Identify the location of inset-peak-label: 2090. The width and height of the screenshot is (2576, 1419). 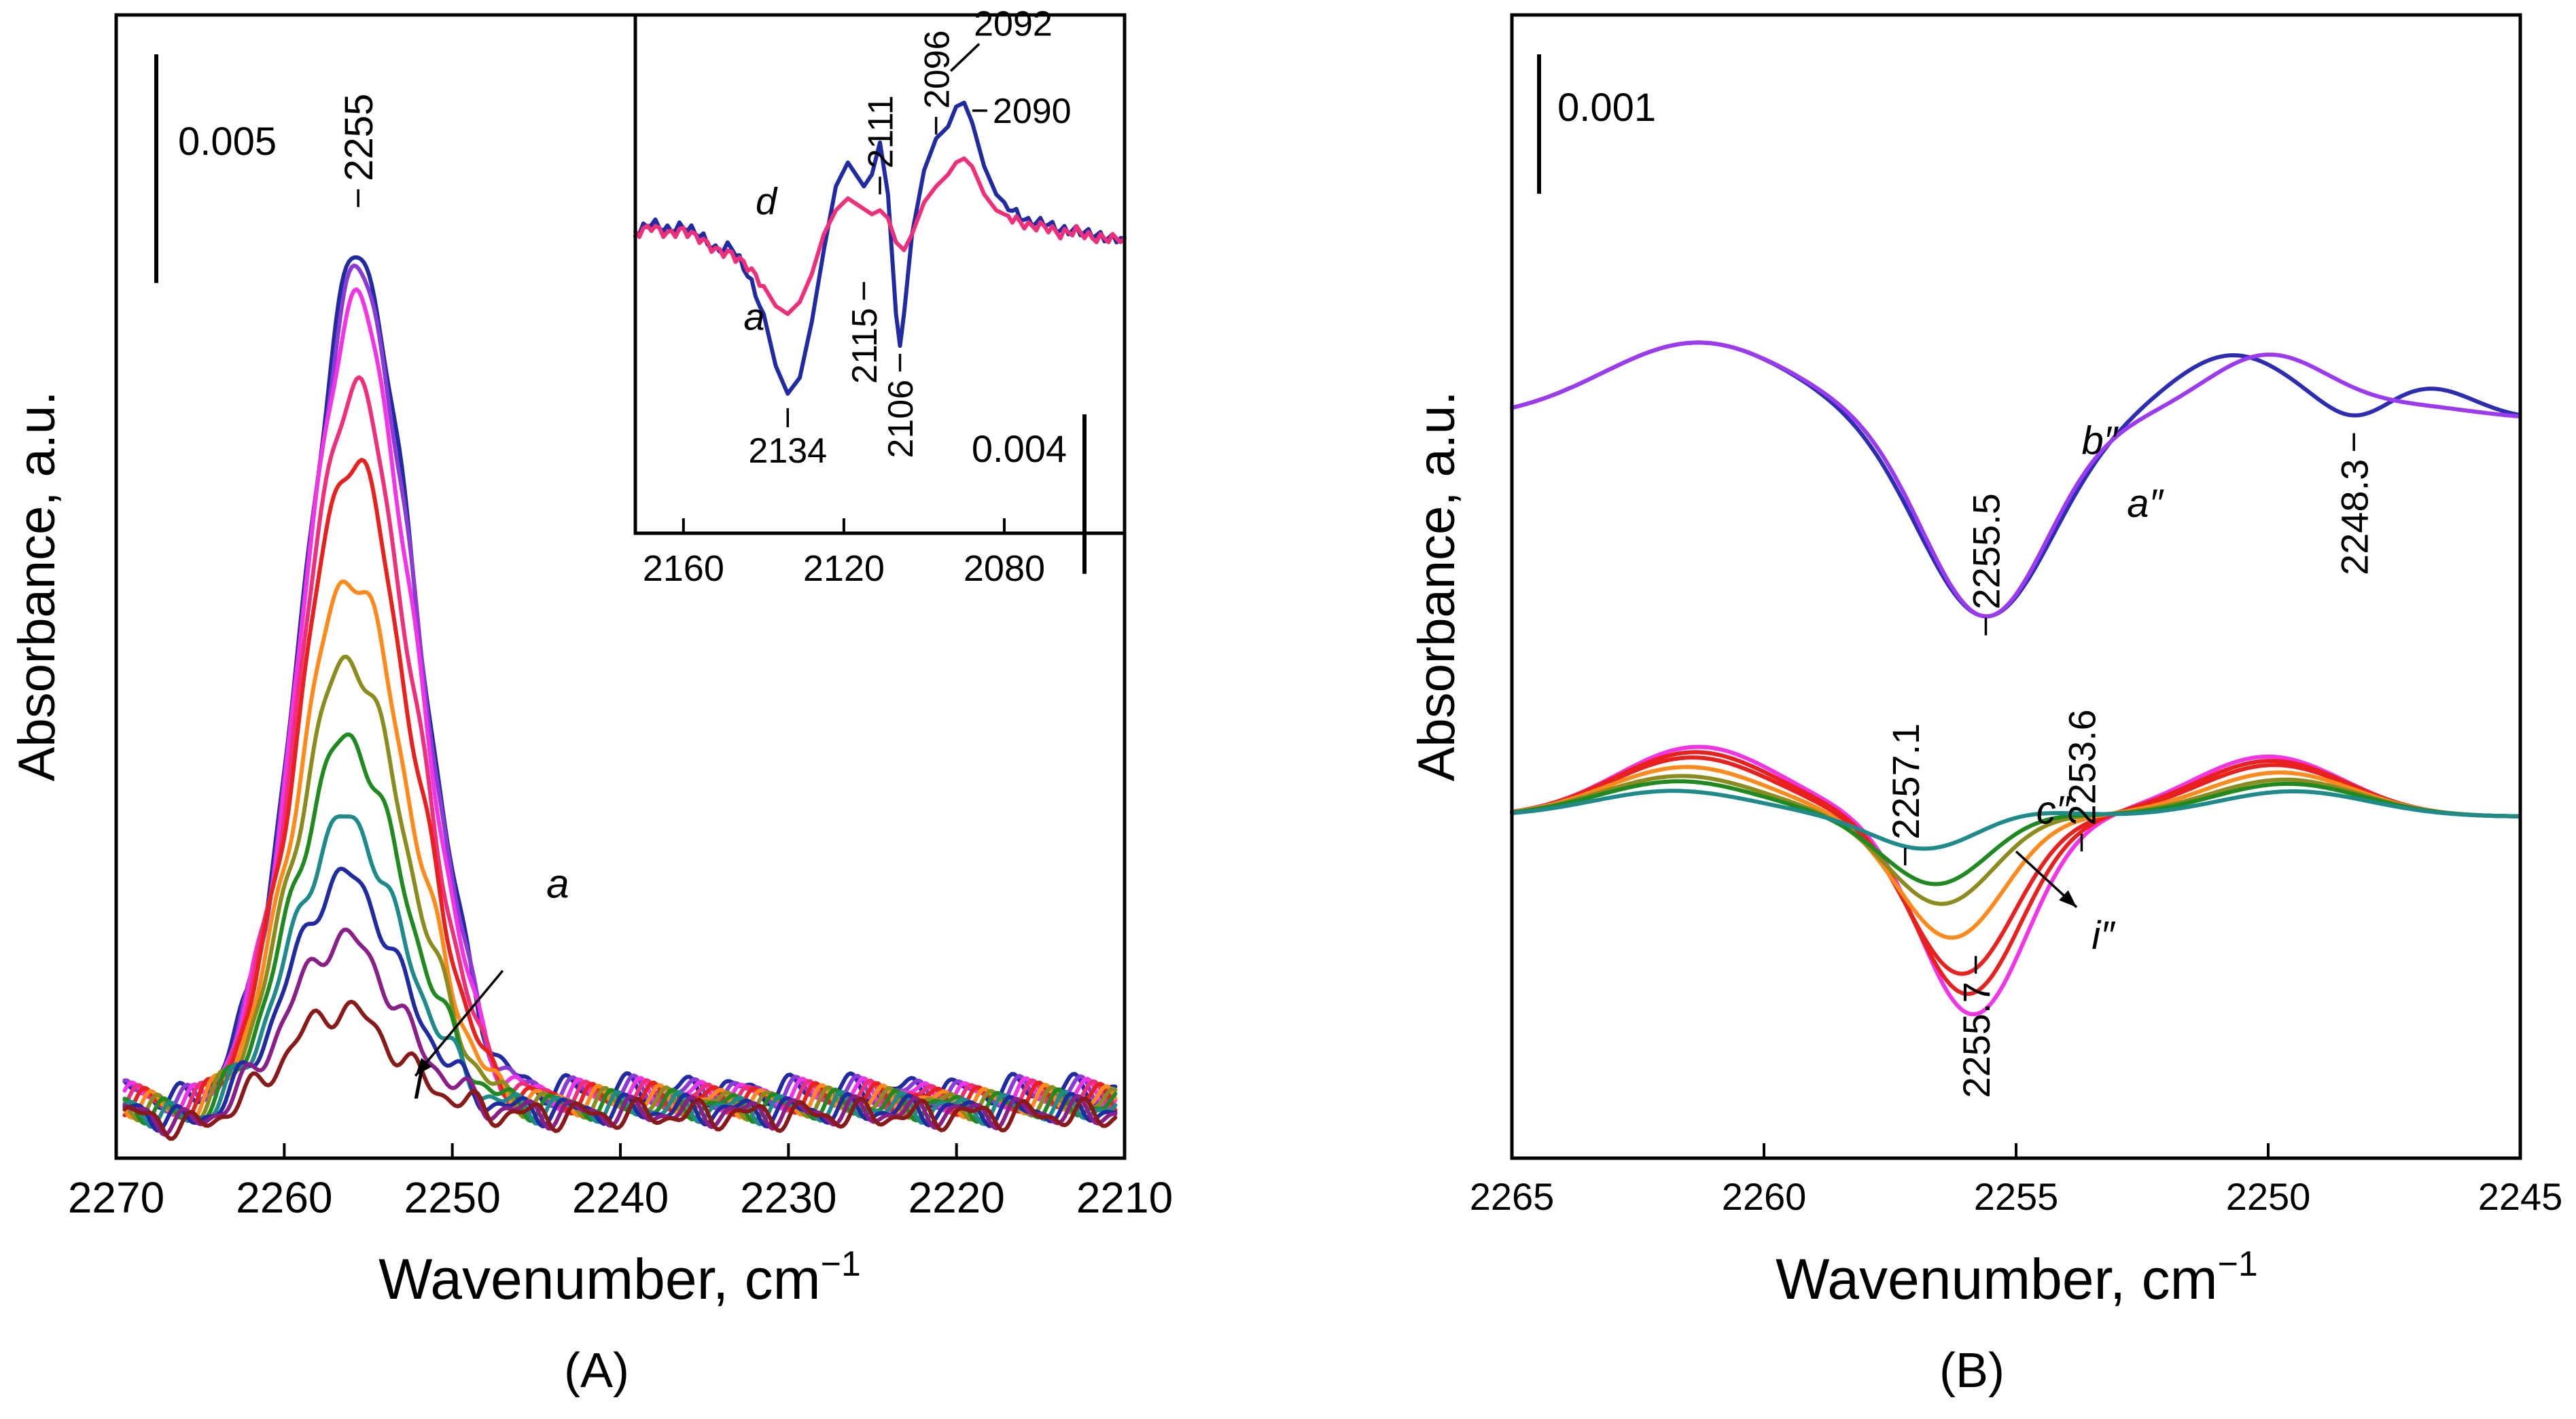
(1032, 111).